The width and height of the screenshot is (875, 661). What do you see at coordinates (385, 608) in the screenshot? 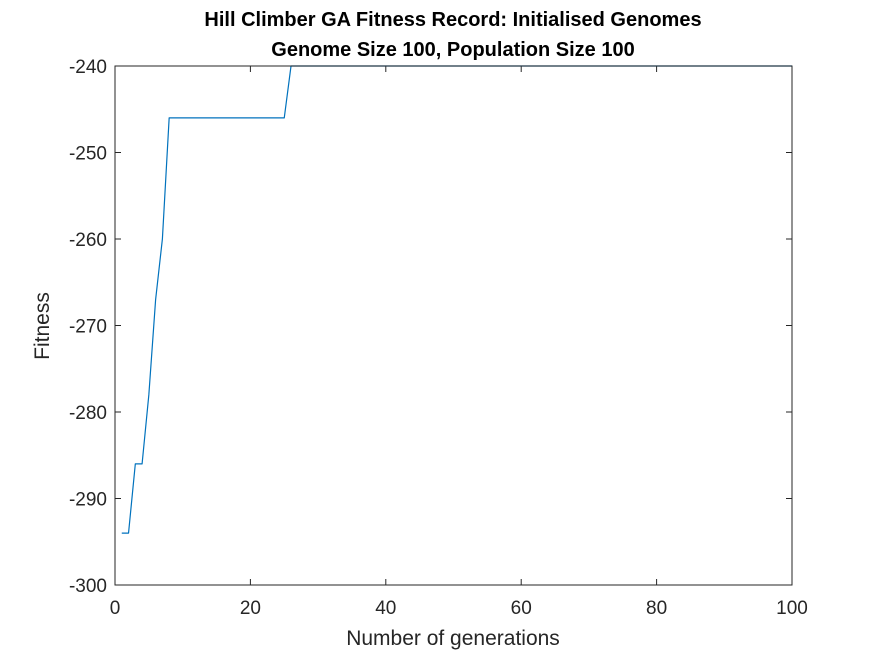
I see `x-tick-label: 40` at bounding box center [385, 608].